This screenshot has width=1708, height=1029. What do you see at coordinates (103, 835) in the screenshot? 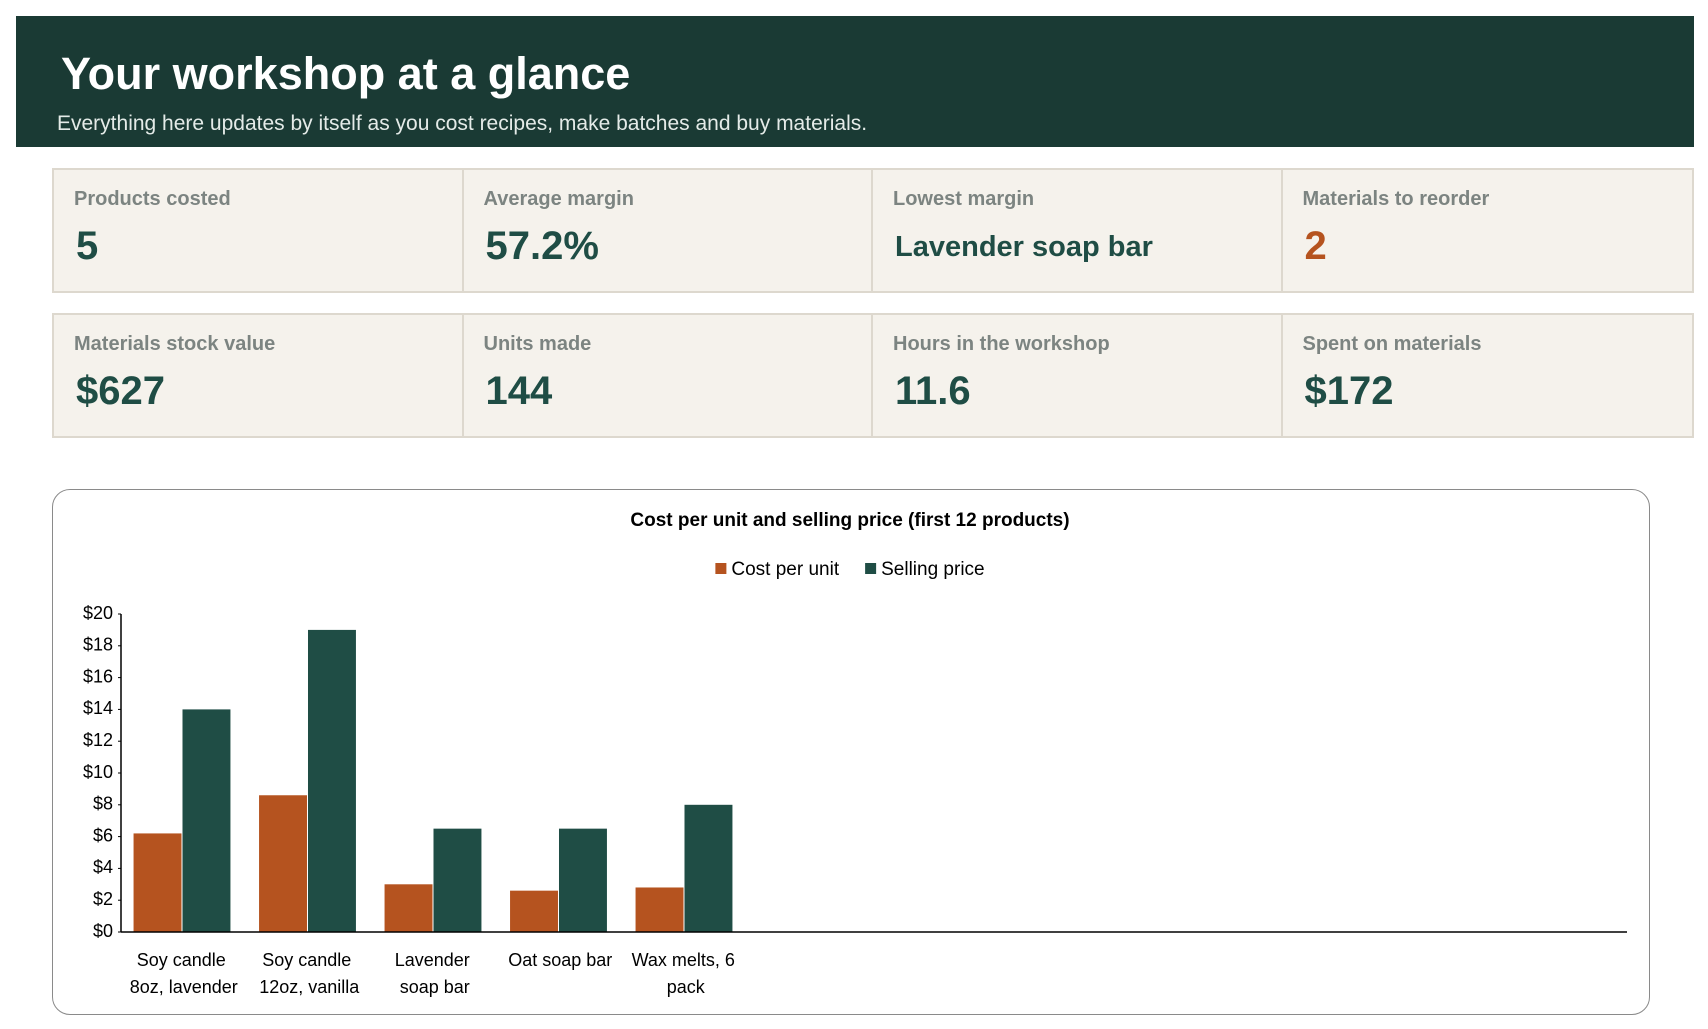
I see `y-tick-label: $6` at bounding box center [103, 835].